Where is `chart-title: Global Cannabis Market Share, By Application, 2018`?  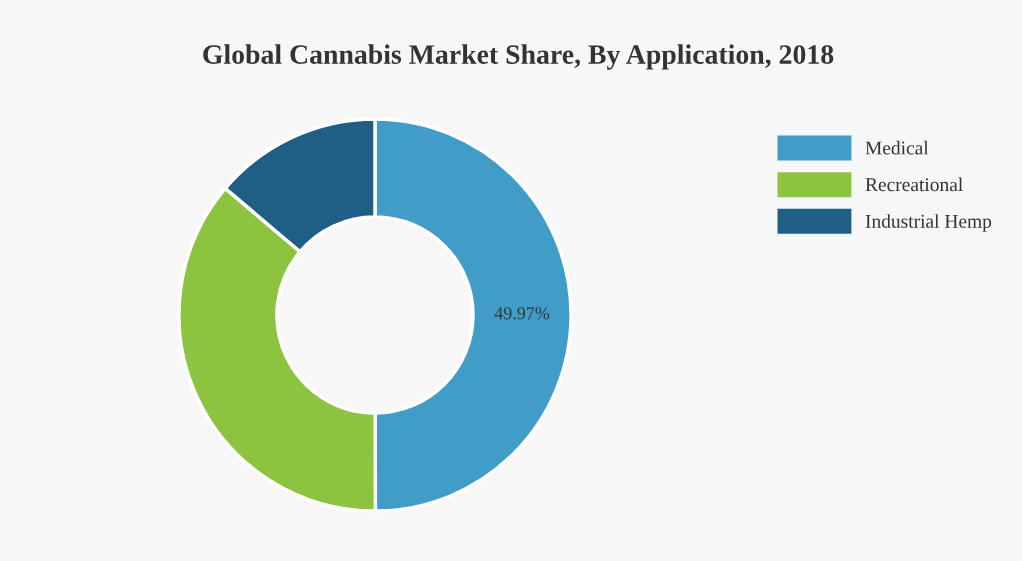 chart-title: Global Cannabis Market Share, By Application, 2018 is located at coordinates (518, 57).